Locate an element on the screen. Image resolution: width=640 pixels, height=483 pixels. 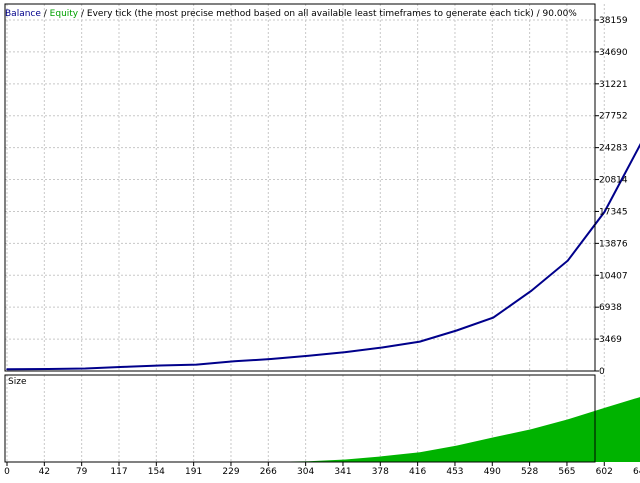
y-tick-label: 31221 is located at coordinates (613, 85).